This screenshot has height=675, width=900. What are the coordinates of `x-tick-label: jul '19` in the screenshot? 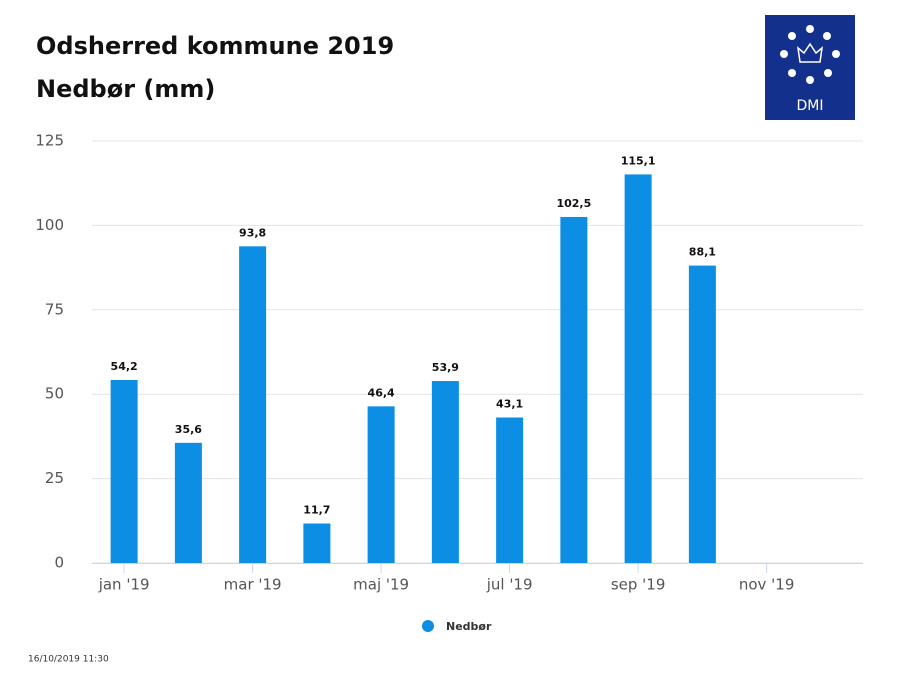 It's located at (509, 585).